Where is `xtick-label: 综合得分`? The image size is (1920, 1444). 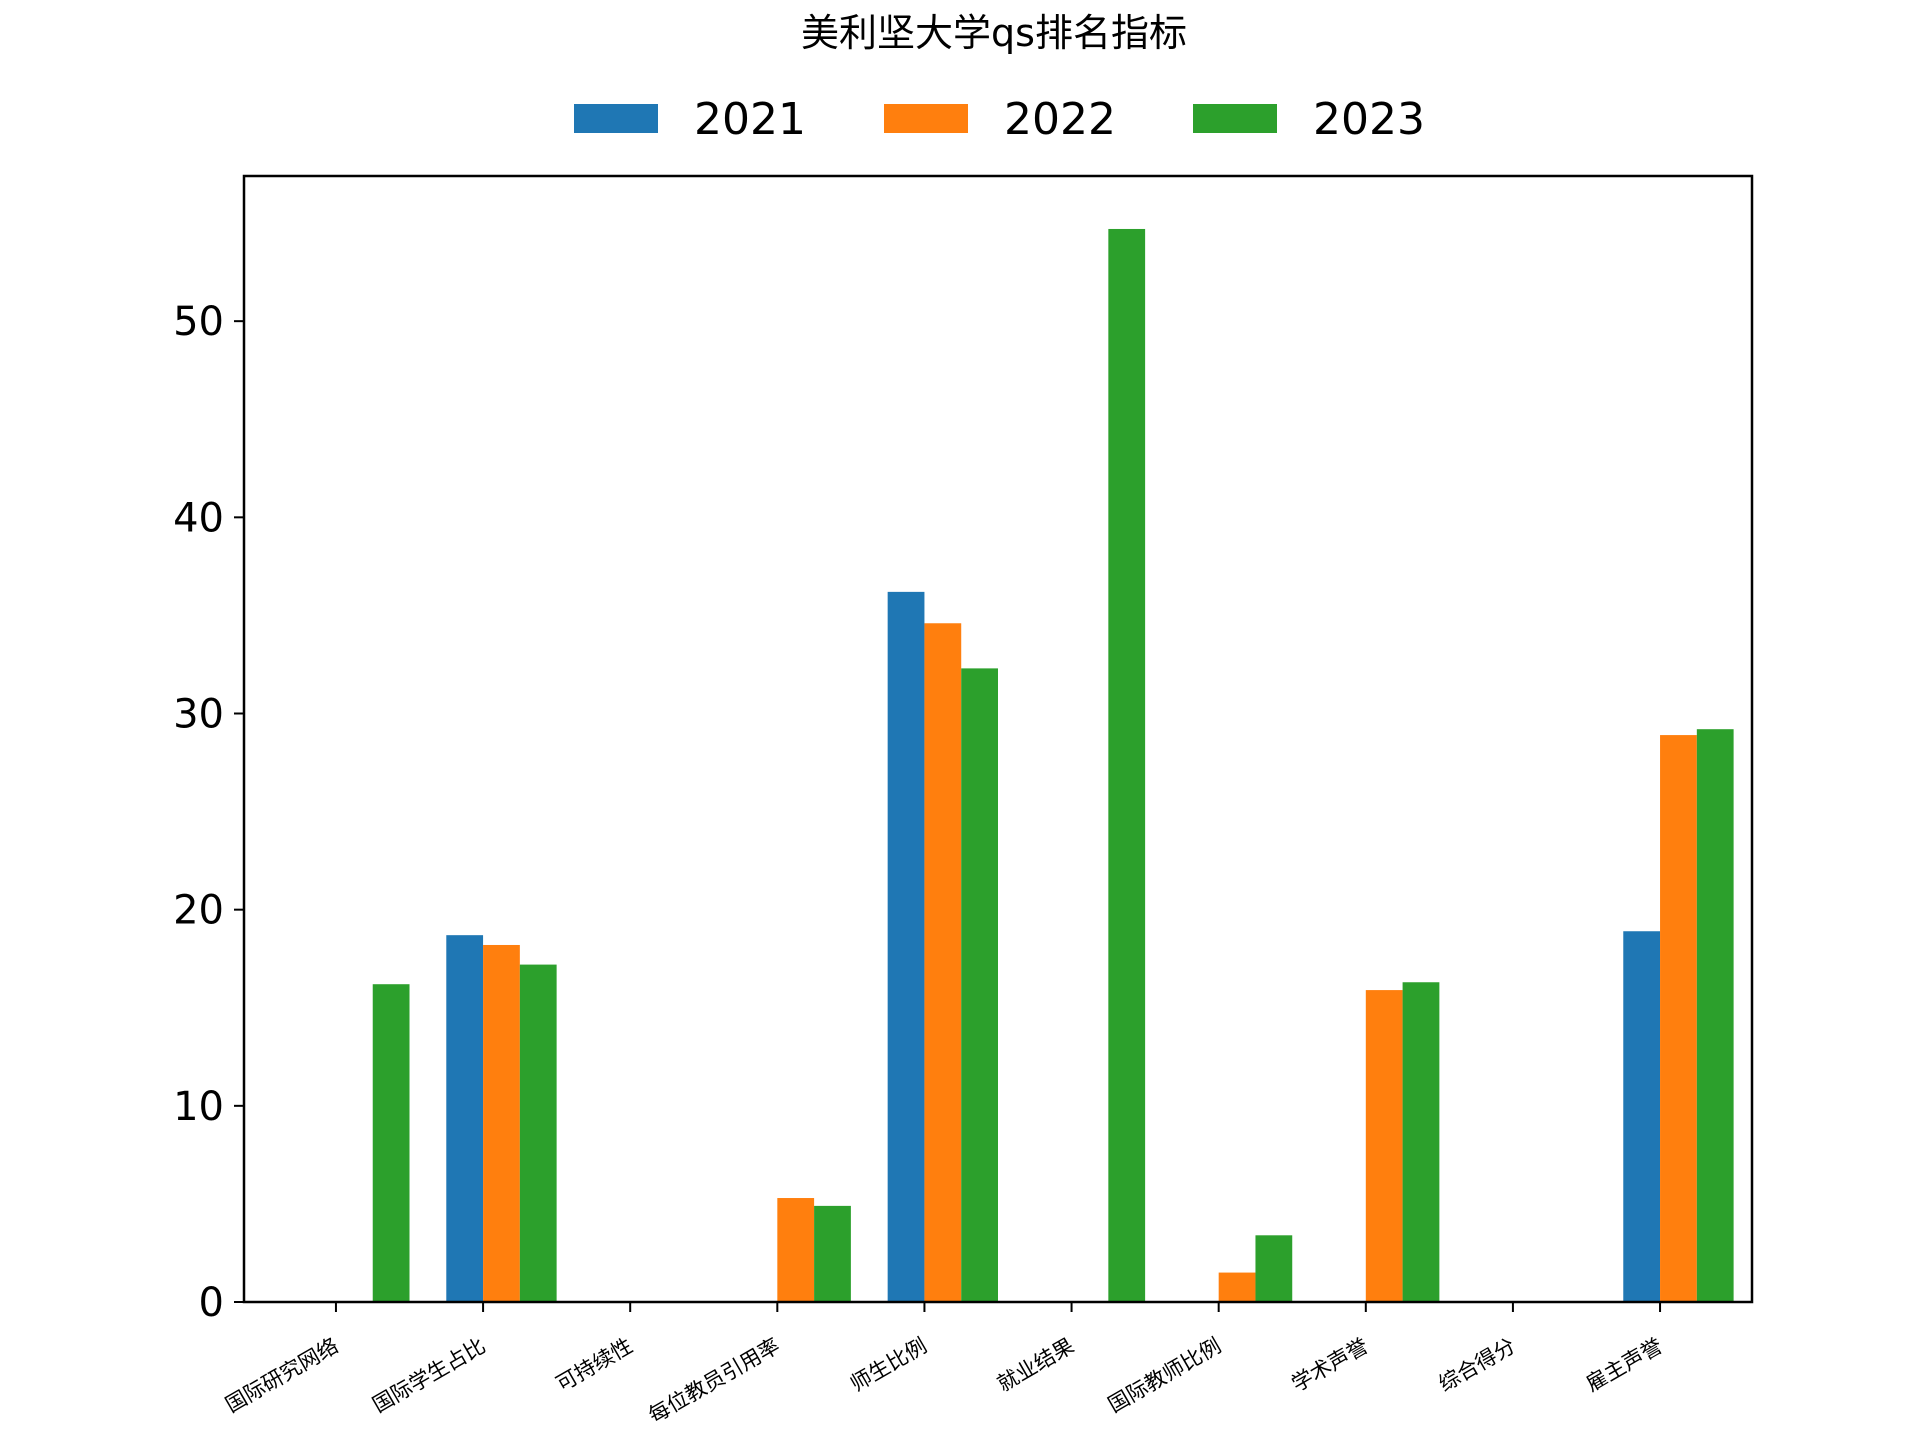
xtick-label: 综合得分 is located at coordinates (1477, 1365).